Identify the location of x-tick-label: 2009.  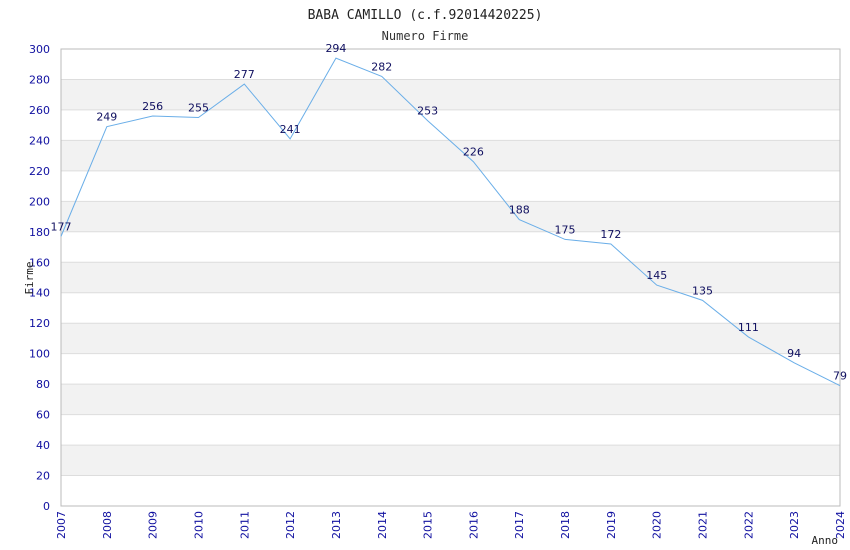
(153, 525).